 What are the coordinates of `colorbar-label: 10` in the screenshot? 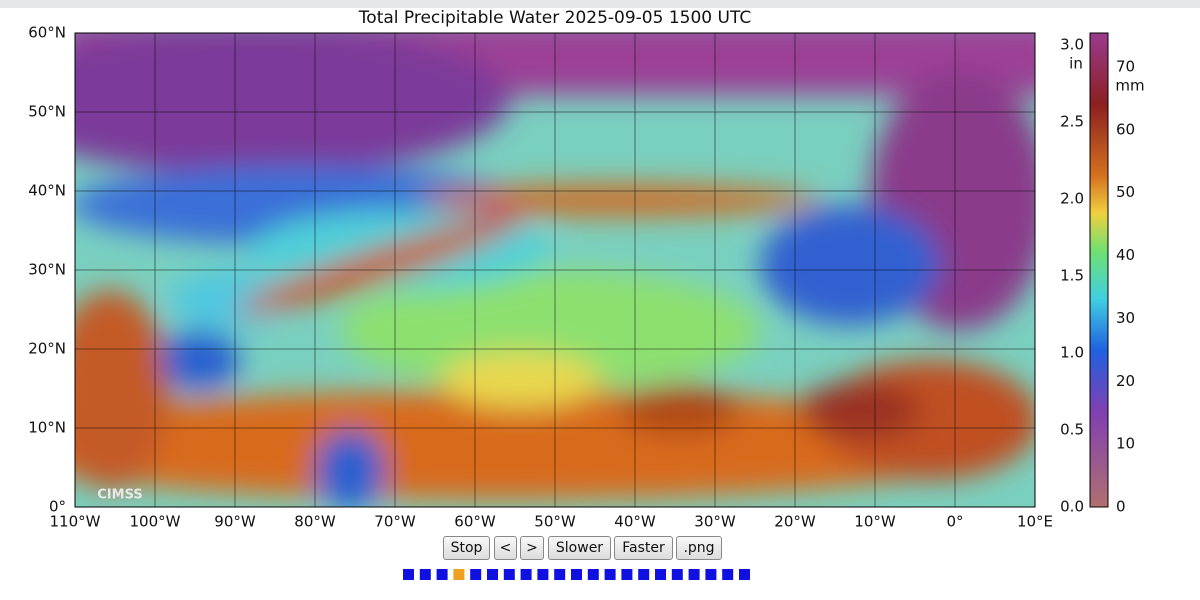 It's located at (1125, 444).